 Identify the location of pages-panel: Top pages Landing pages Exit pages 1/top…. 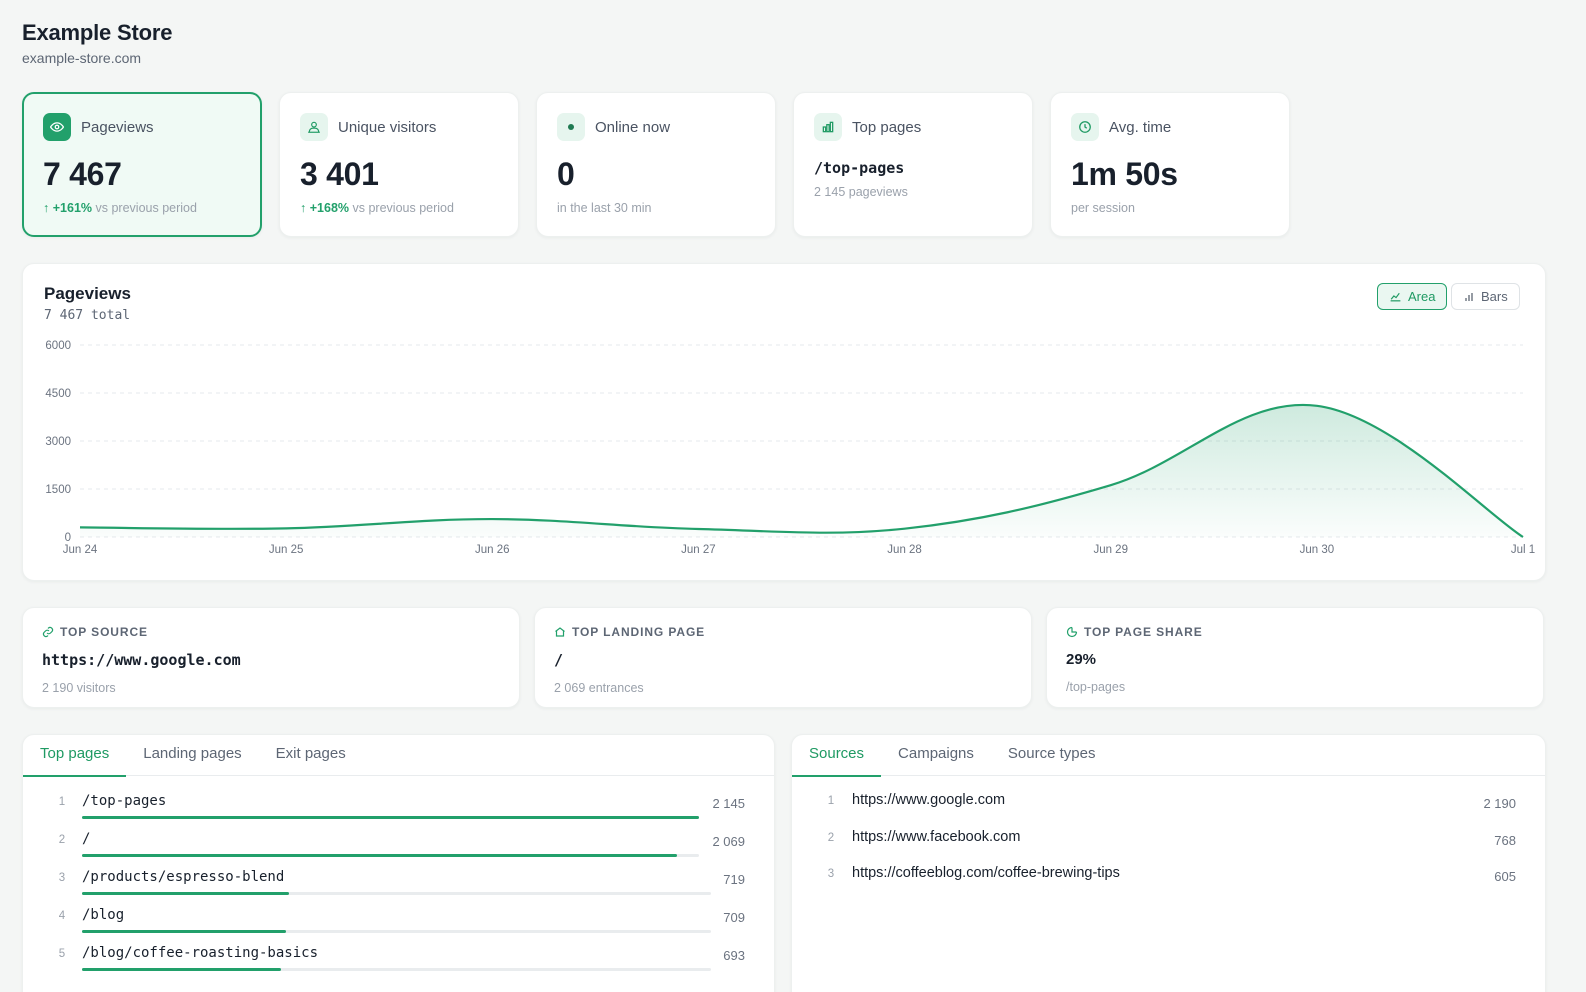
(398, 863).